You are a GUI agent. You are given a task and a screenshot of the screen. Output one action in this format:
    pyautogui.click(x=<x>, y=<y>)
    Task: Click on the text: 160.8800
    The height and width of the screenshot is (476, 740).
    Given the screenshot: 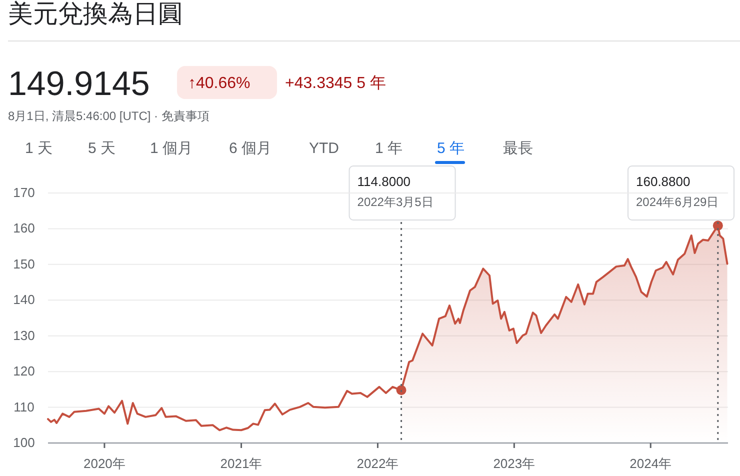 What is the action you would take?
    pyautogui.click(x=663, y=181)
    